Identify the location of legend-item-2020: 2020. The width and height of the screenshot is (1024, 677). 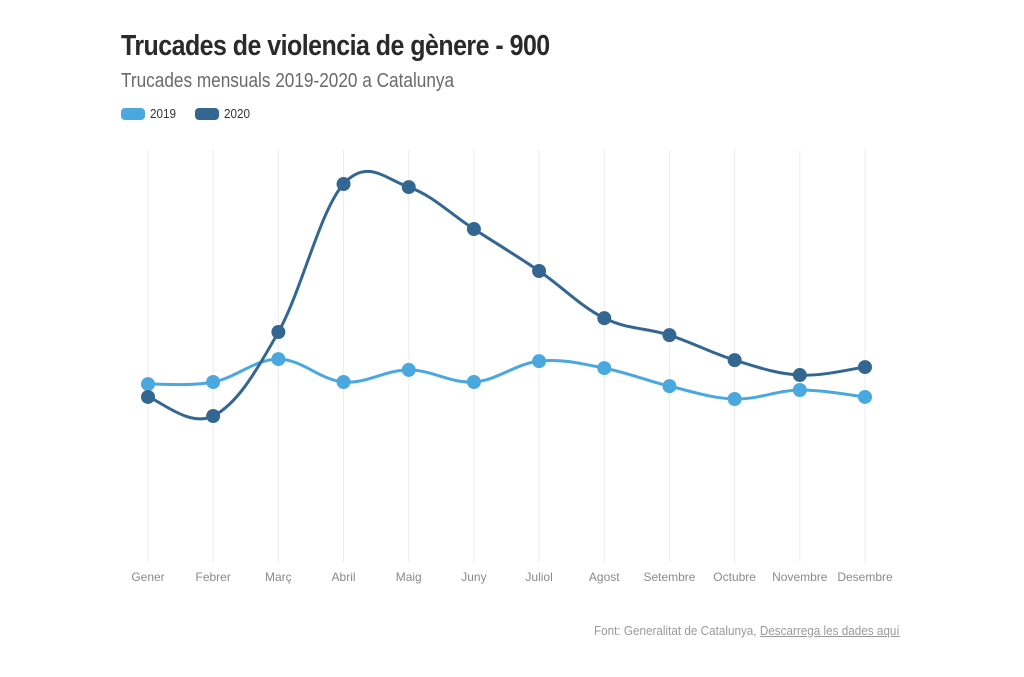
(223, 113).